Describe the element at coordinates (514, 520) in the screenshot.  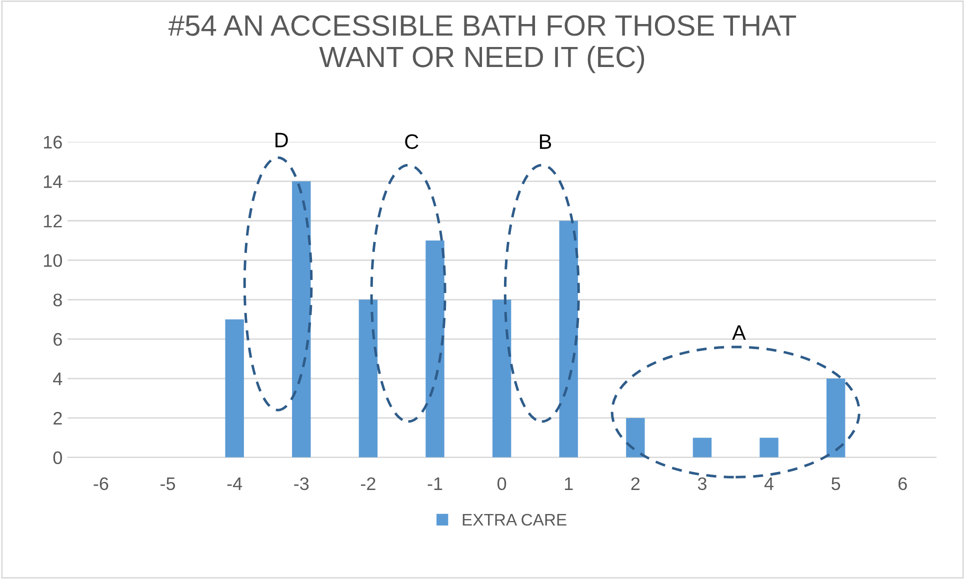
I see `legend-label: EXTRA CARE` at that location.